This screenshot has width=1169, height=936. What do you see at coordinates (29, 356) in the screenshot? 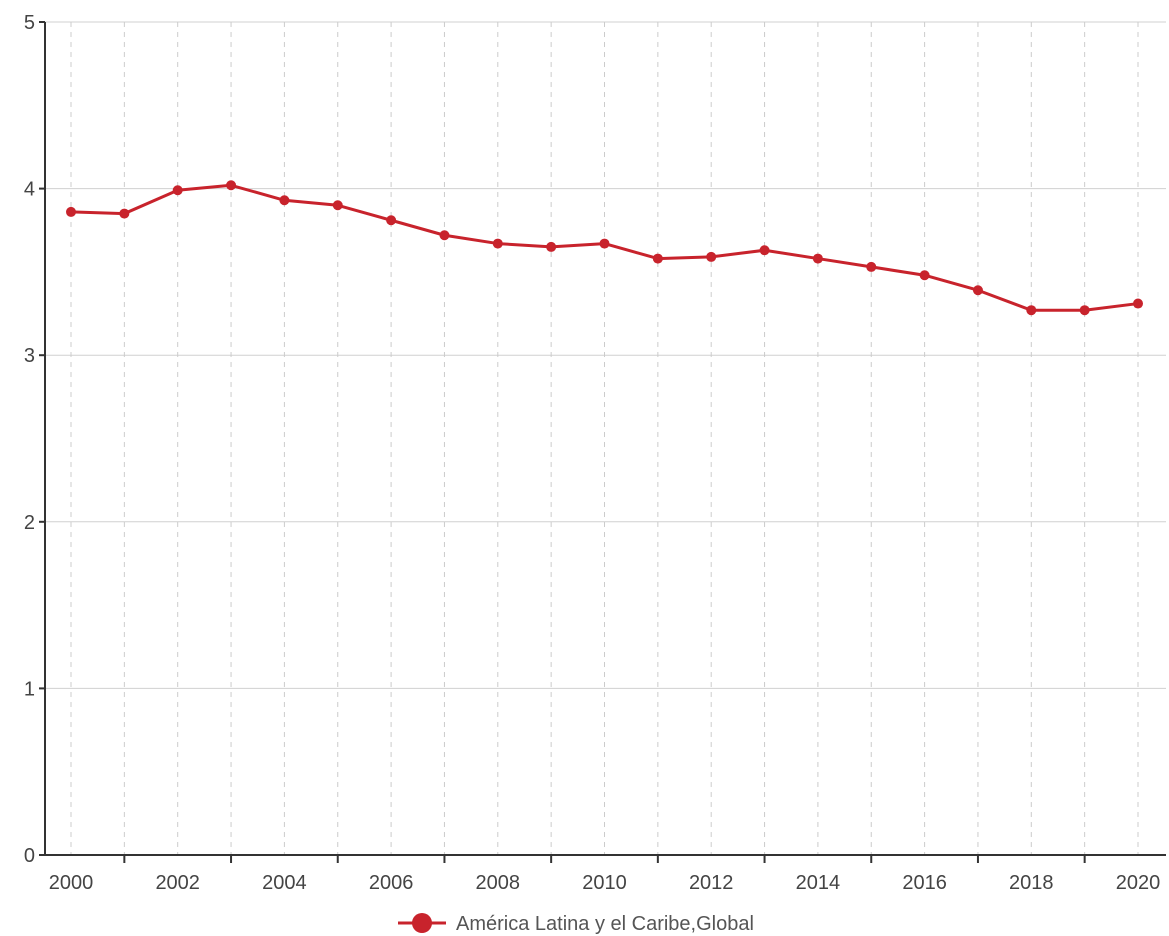
I see `y-tick-label: 3` at bounding box center [29, 356].